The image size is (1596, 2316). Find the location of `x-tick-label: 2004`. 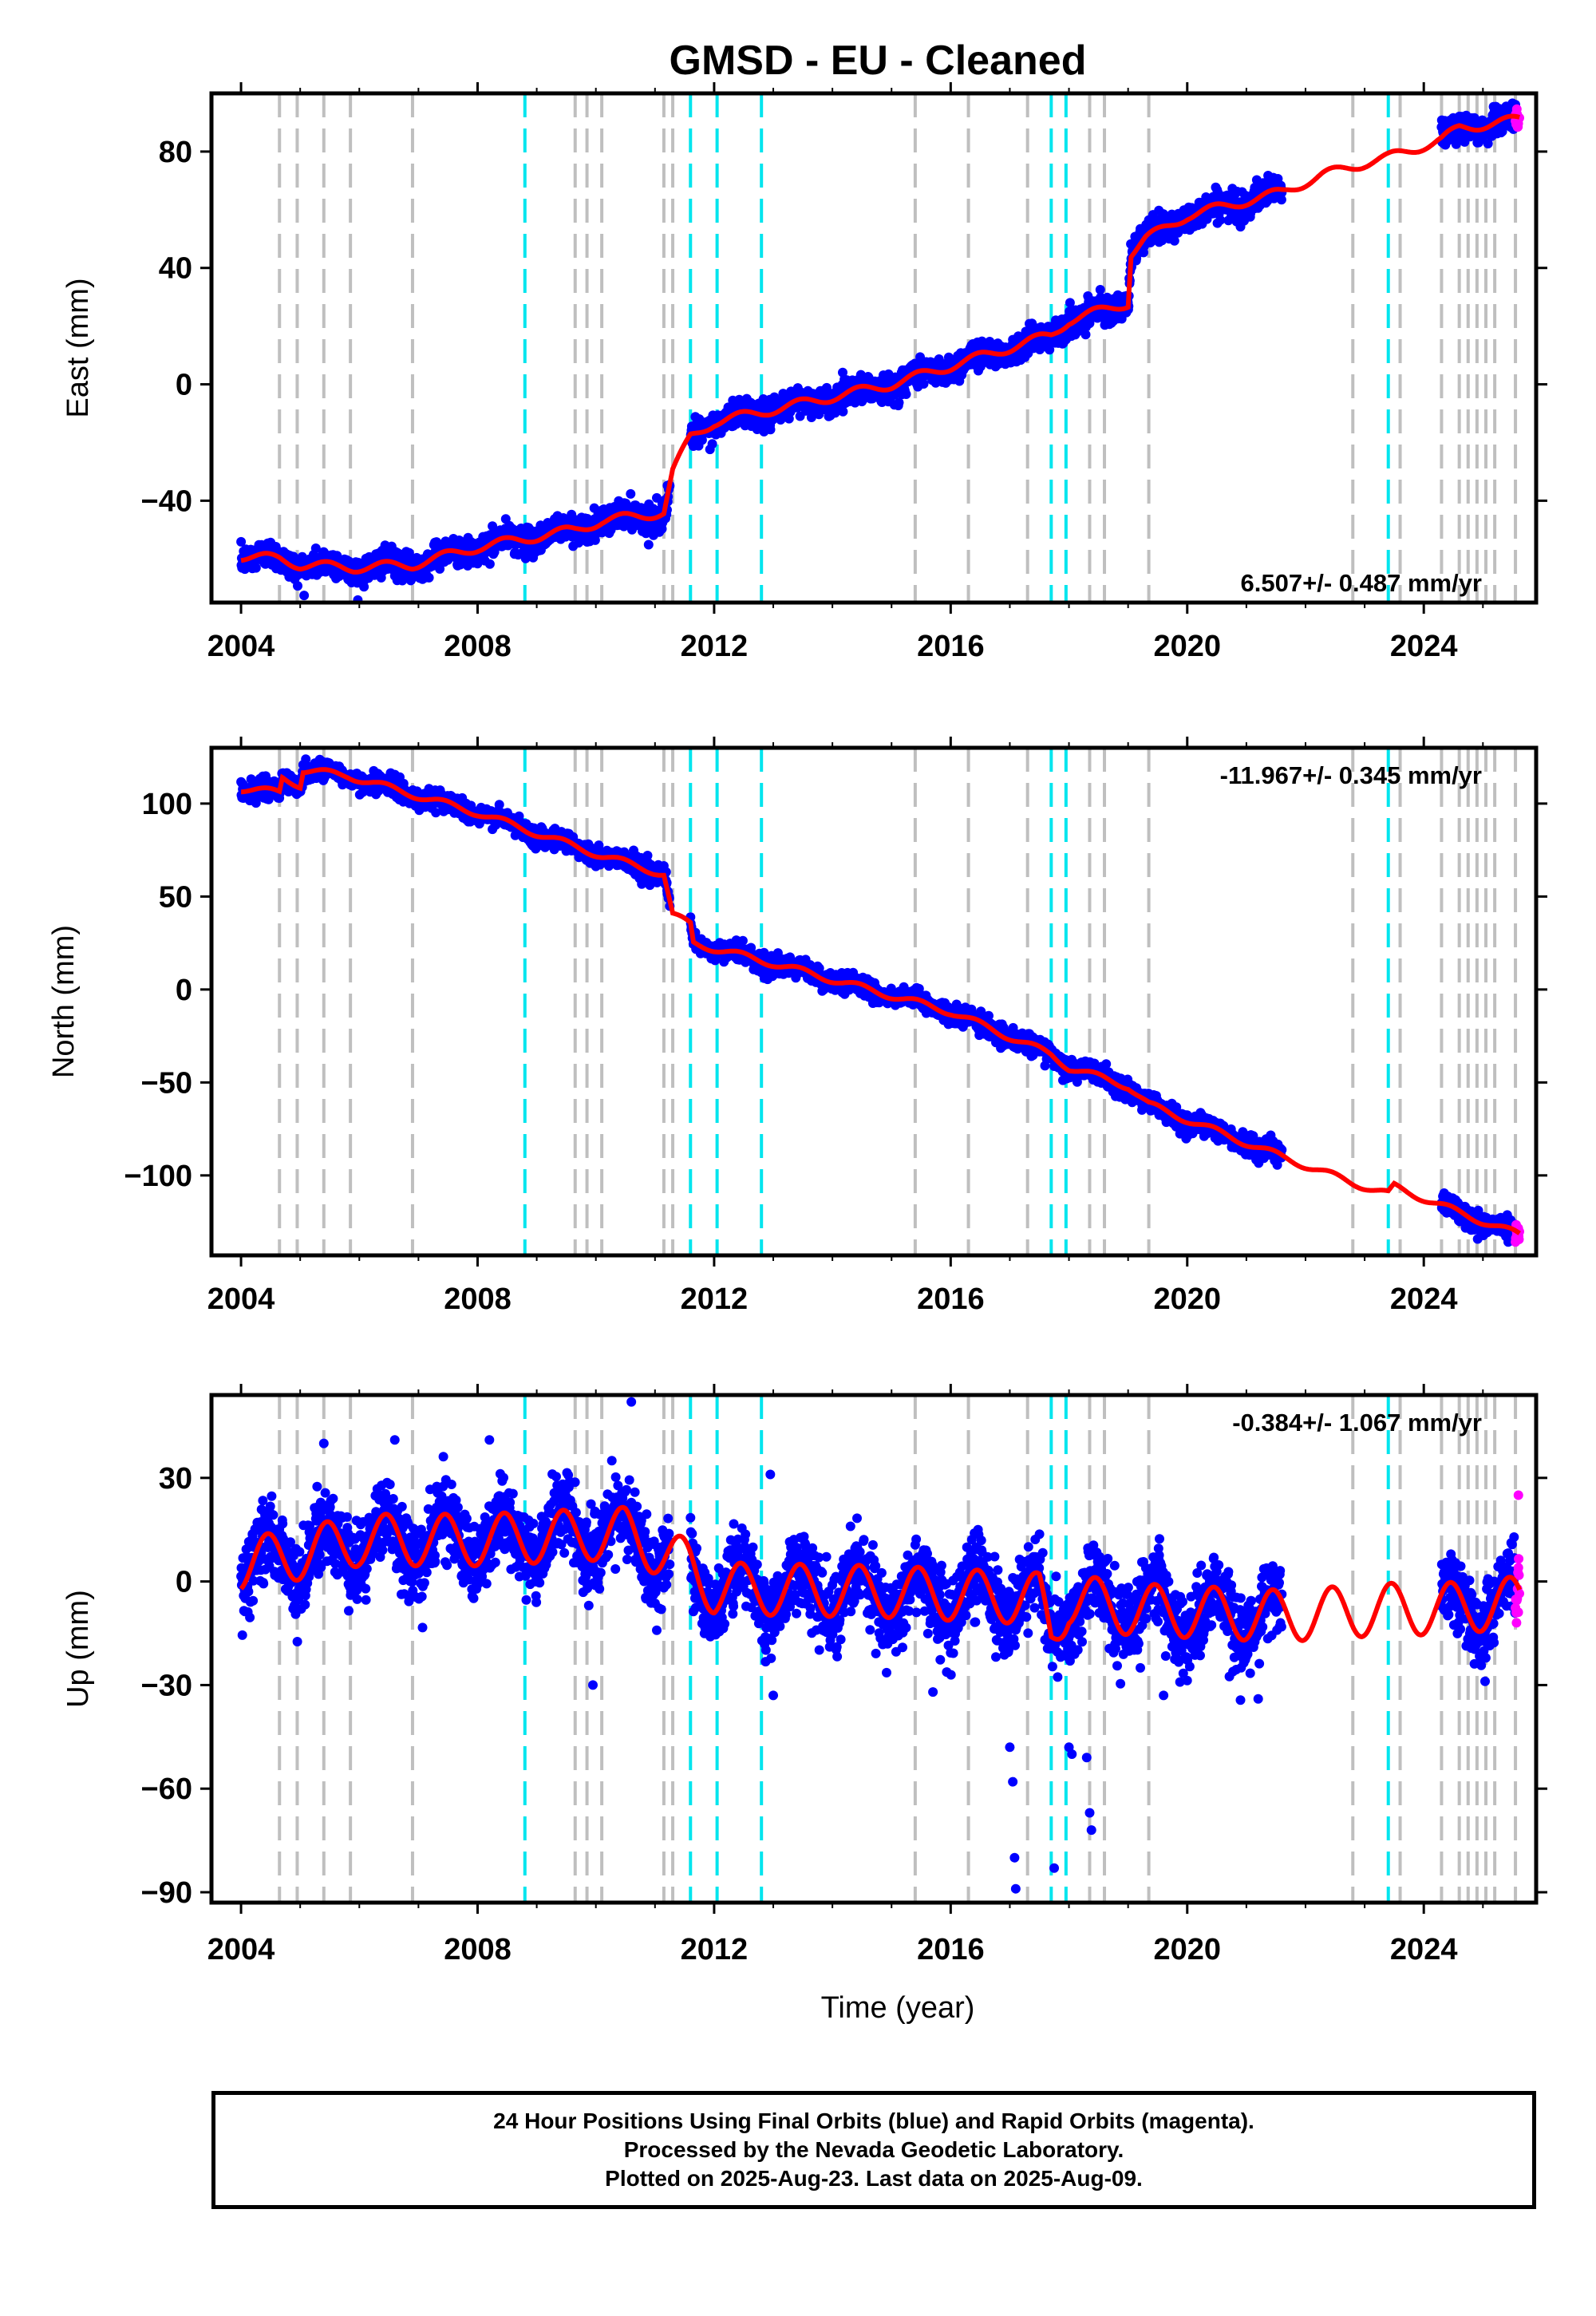

x-tick-label: 2004 is located at coordinates (241, 646).